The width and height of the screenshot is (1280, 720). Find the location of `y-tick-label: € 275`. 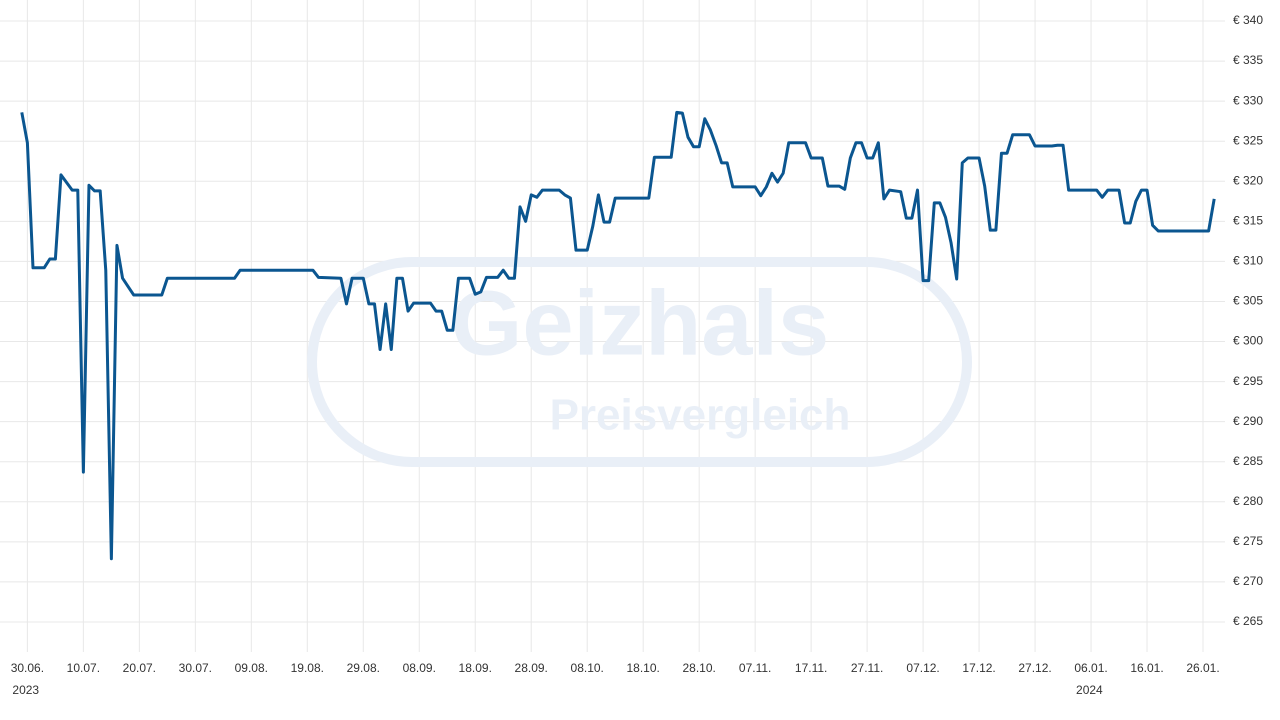

y-tick-label: € 275 is located at coordinates (1248, 541).